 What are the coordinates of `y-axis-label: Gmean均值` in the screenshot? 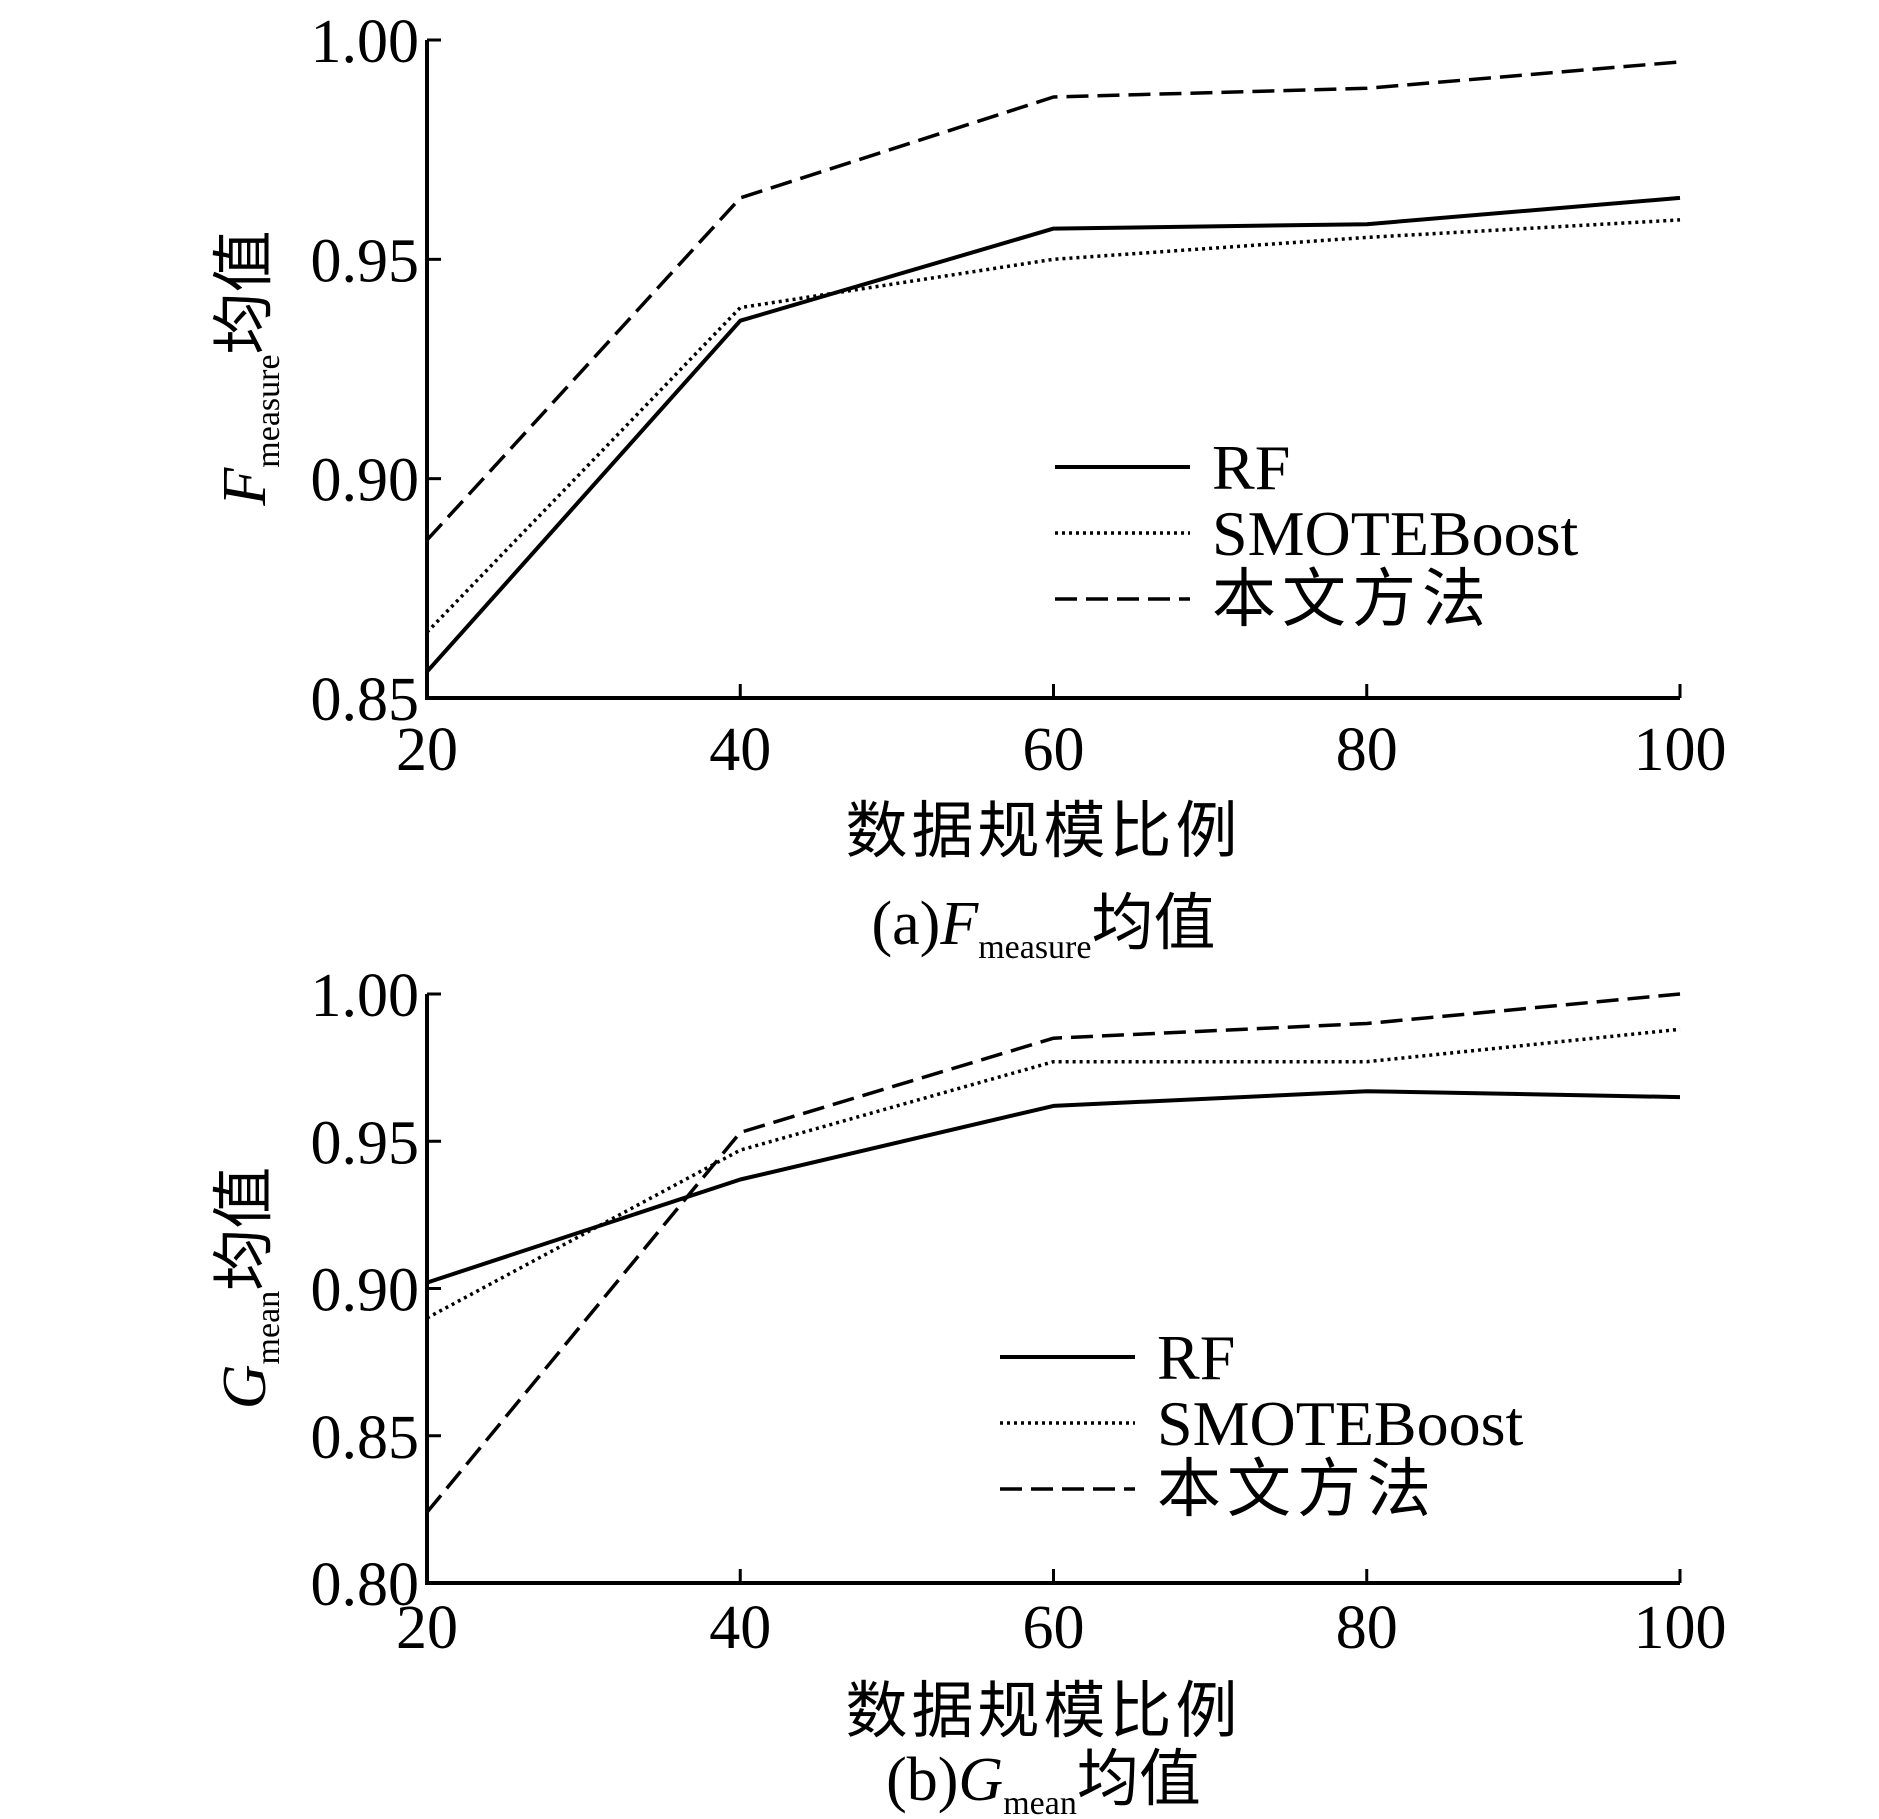 It's located at (249, 1288).